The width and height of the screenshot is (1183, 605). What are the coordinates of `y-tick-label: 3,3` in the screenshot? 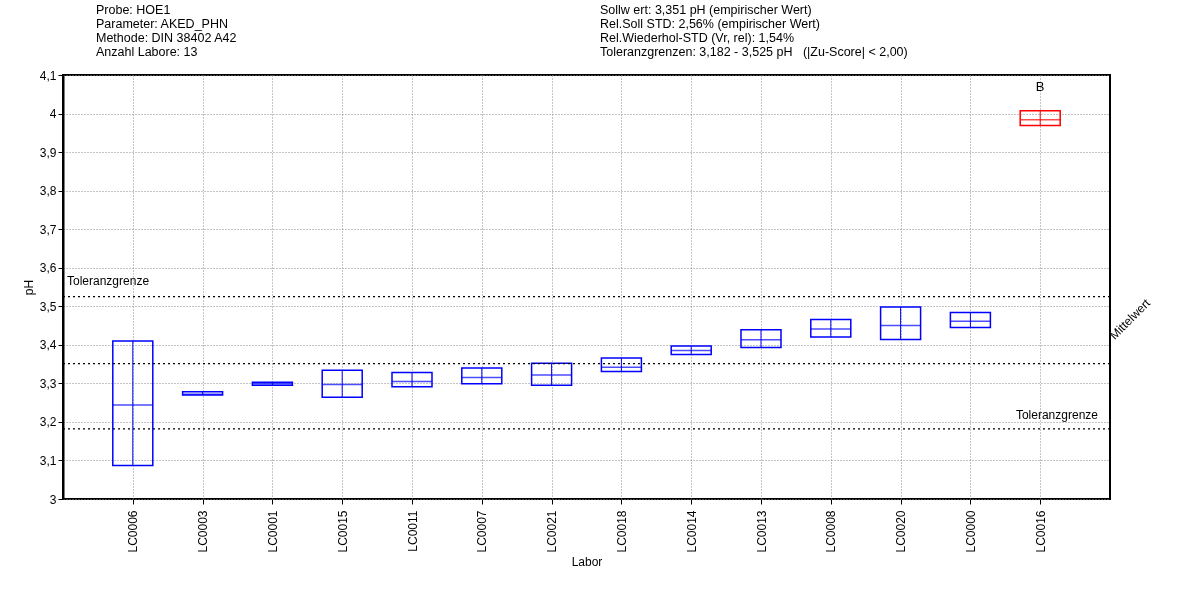 It's located at (48, 383).